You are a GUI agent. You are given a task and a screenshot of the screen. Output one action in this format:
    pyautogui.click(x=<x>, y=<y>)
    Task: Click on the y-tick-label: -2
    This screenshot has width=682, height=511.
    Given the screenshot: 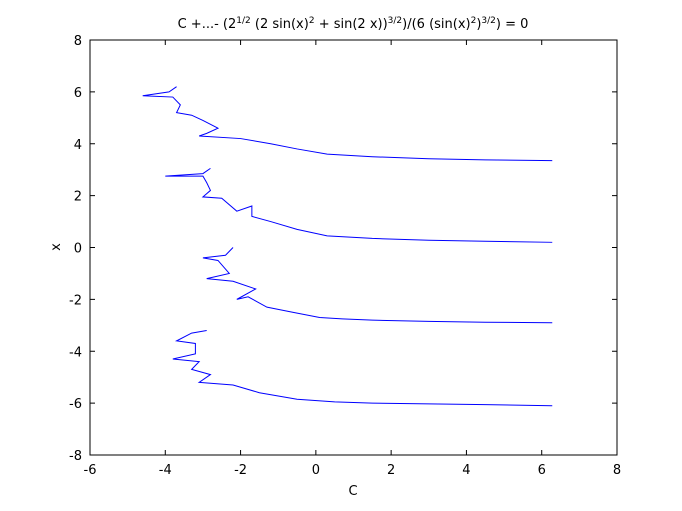 What is the action you would take?
    pyautogui.click(x=75, y=300)
    